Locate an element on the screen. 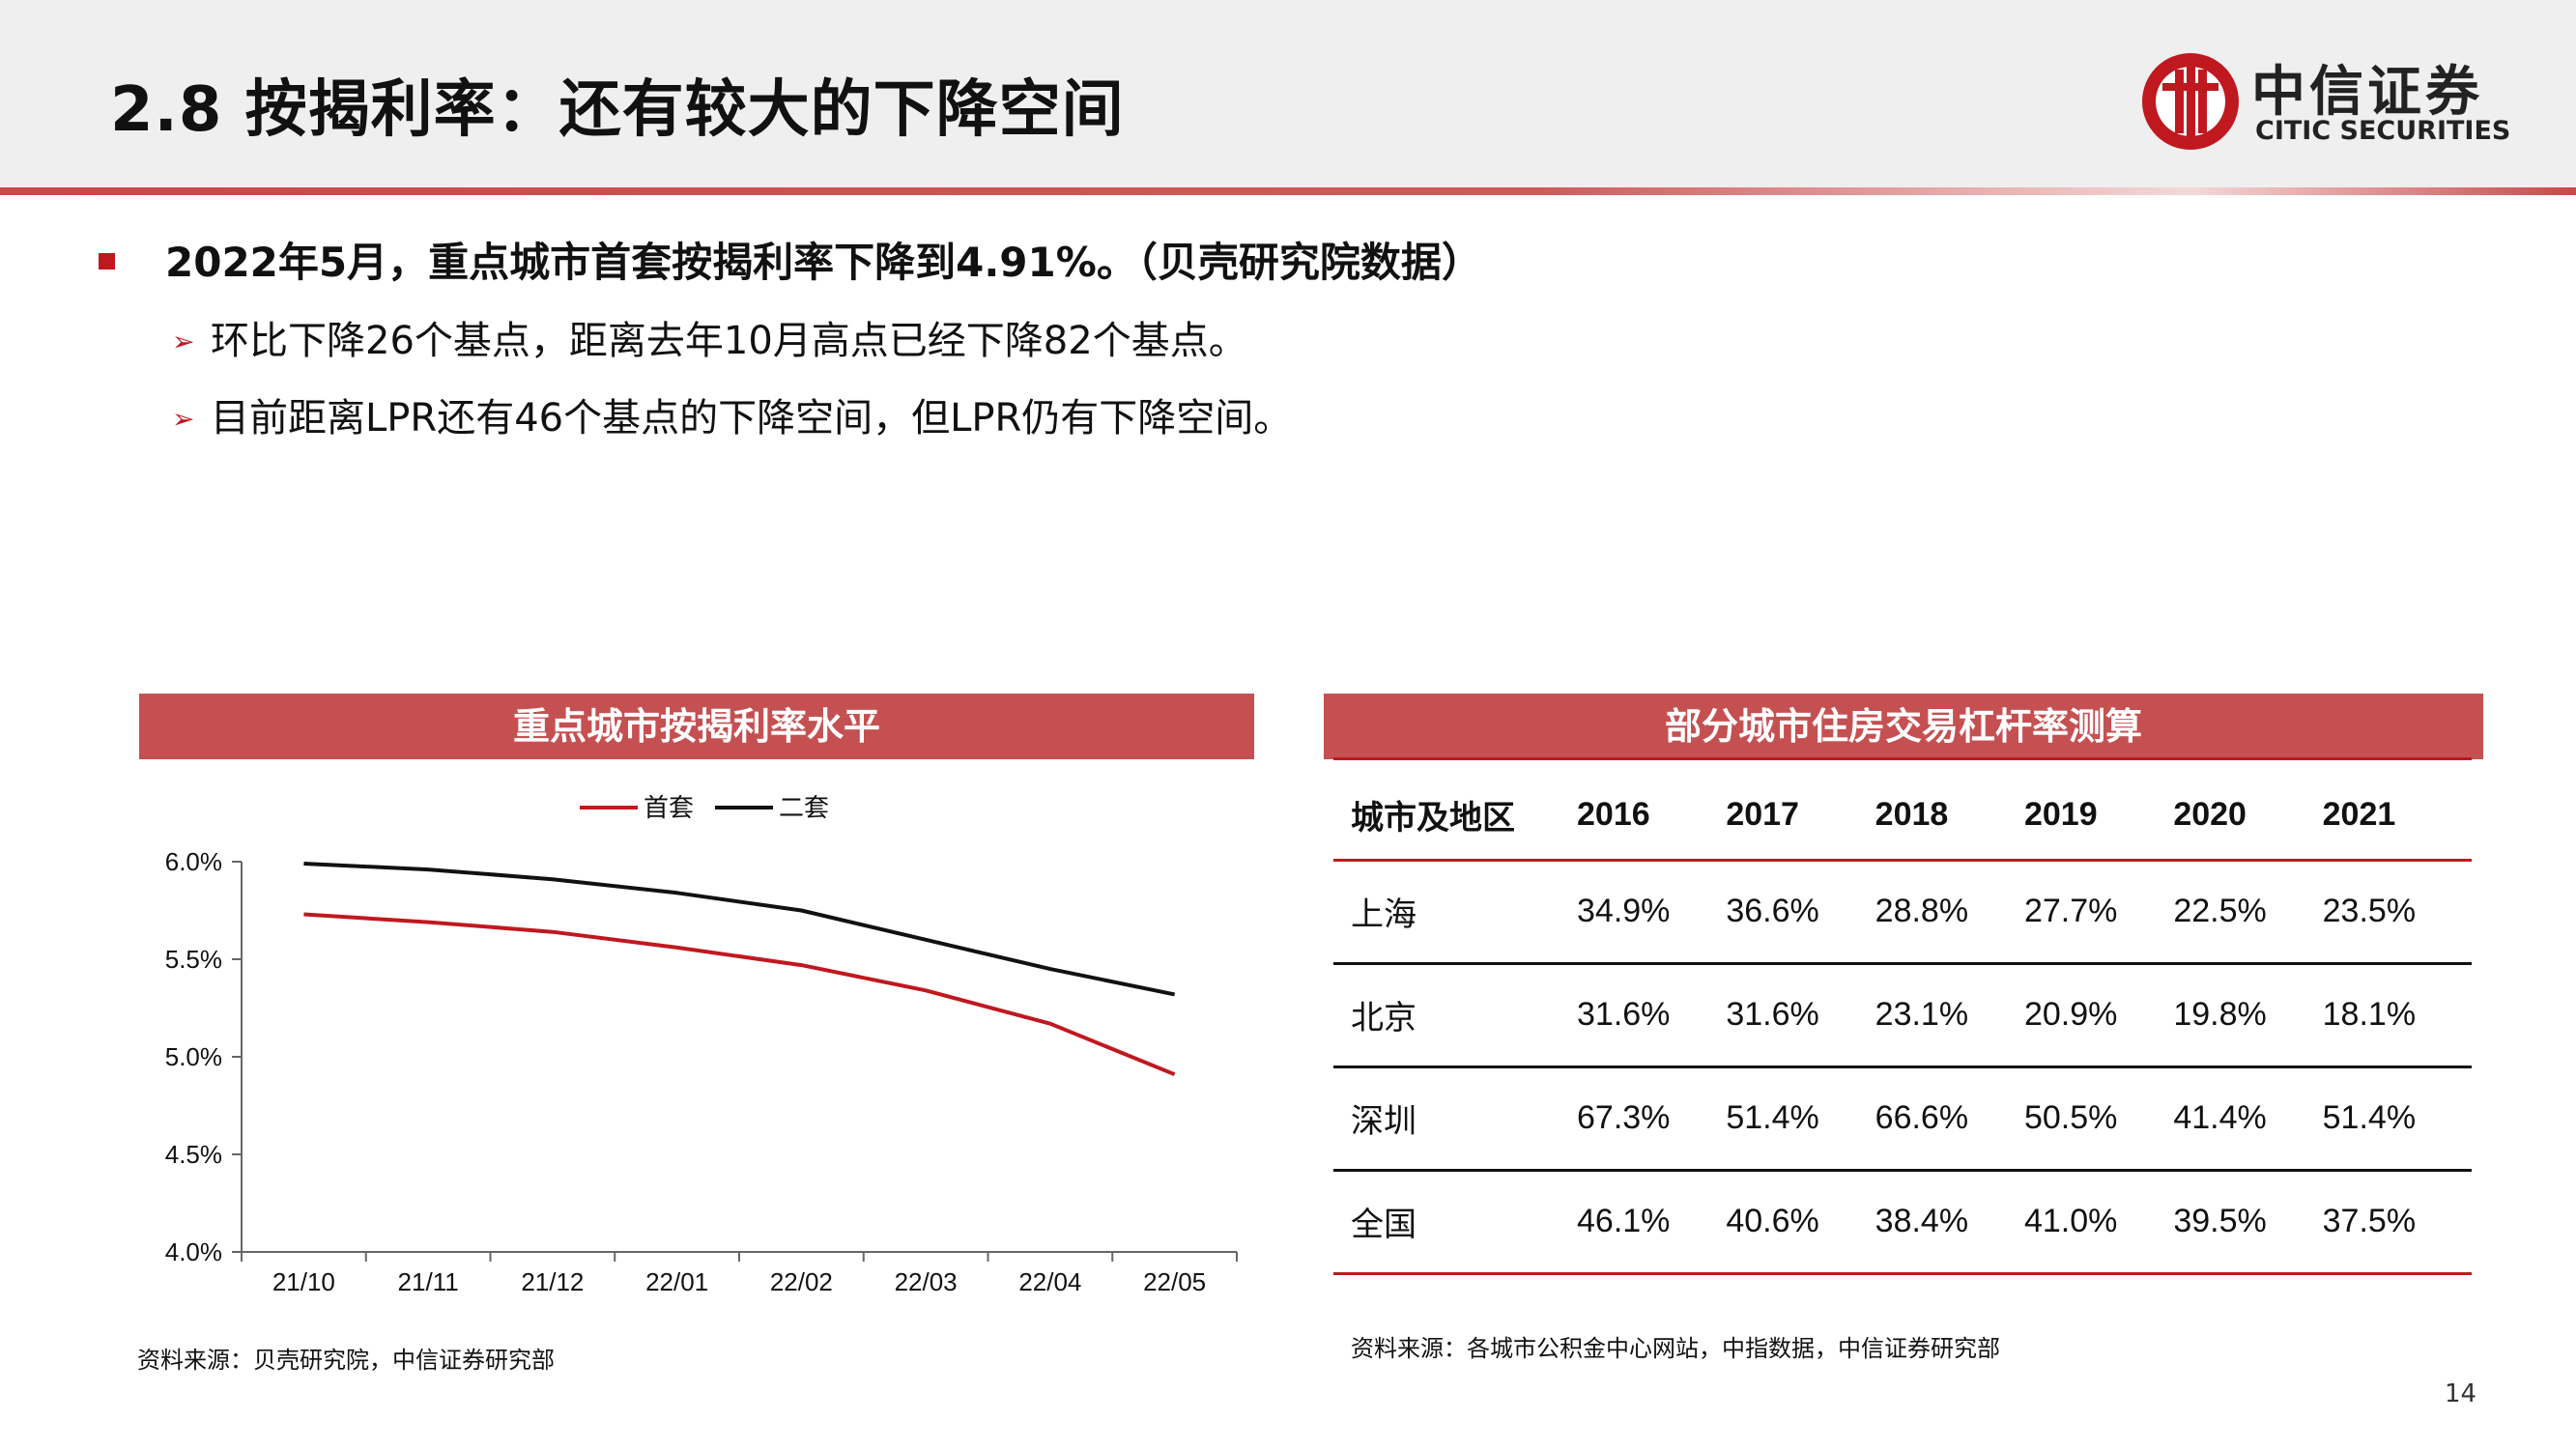  sub-bullet-text: 目前距离LPR还有46个基点的下降空间，但LPR仍有下降空间。 is located at coordinates (752, 418).